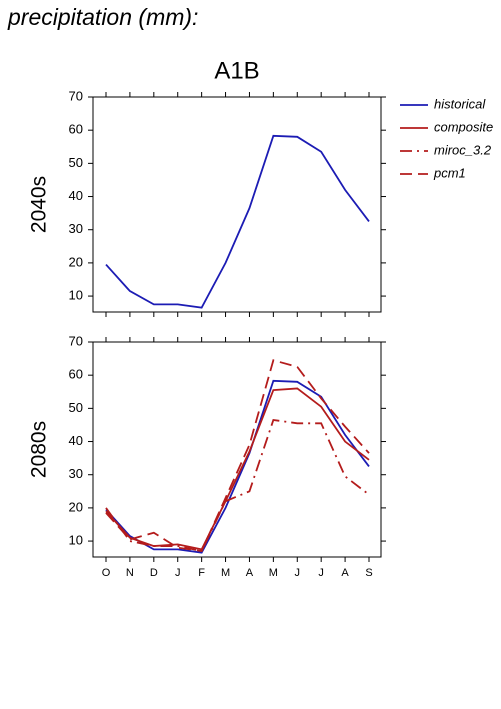 The height and width of the screenshot is (709, 501). I want to click on x-tick-label: S, so click(368, 573).